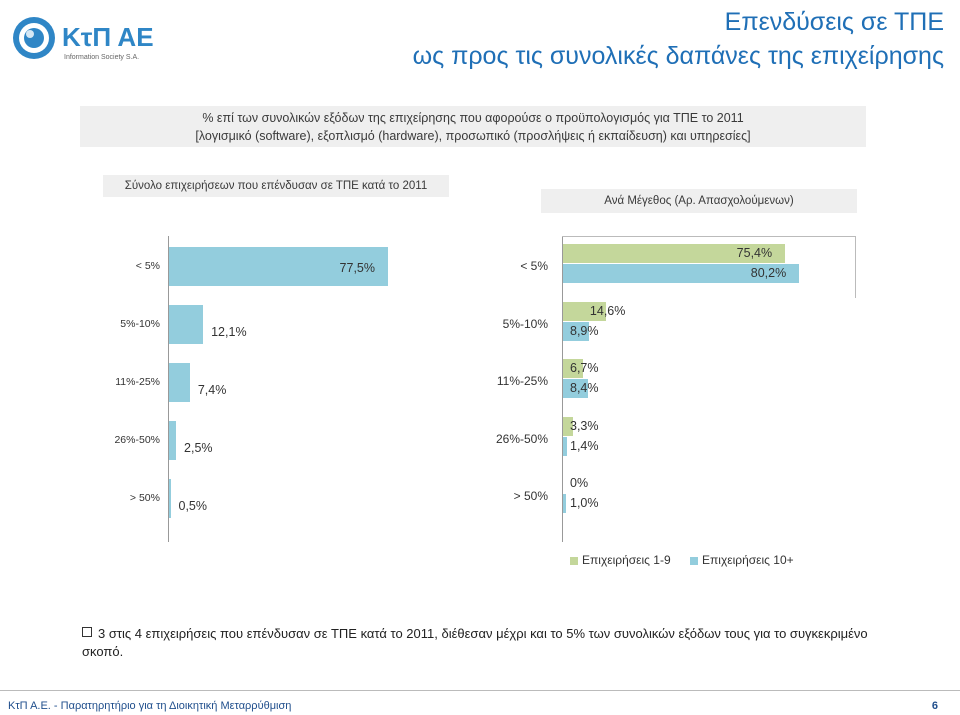  What do you see at coordinates (480, 690) in the screenshot?
I see `footer-divider` at bounding box center [480, 690].